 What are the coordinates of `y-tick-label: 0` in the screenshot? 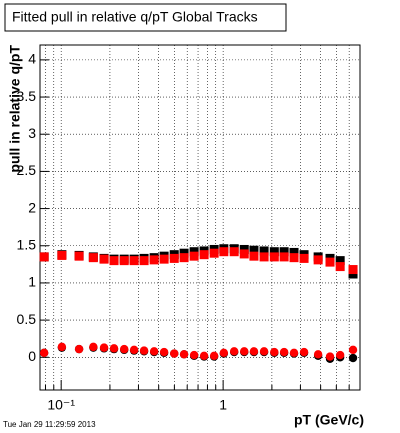 It's located at (32, 356).